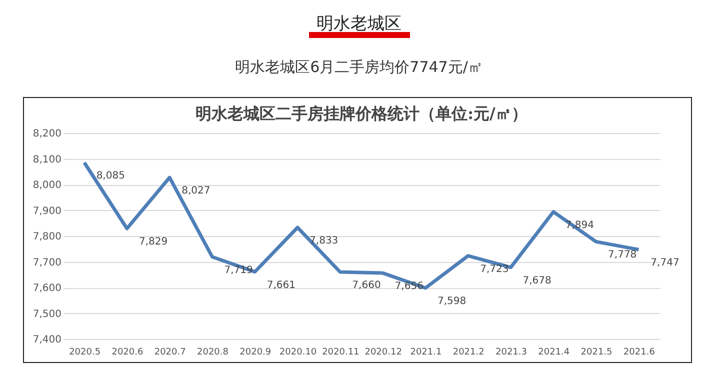  What do you see at coordinates (359, 67) in the screenshot?
I see `chart-subtitle: 明水老城区6月二手房均价7747元/㎡` at bounding box center [359, 67].